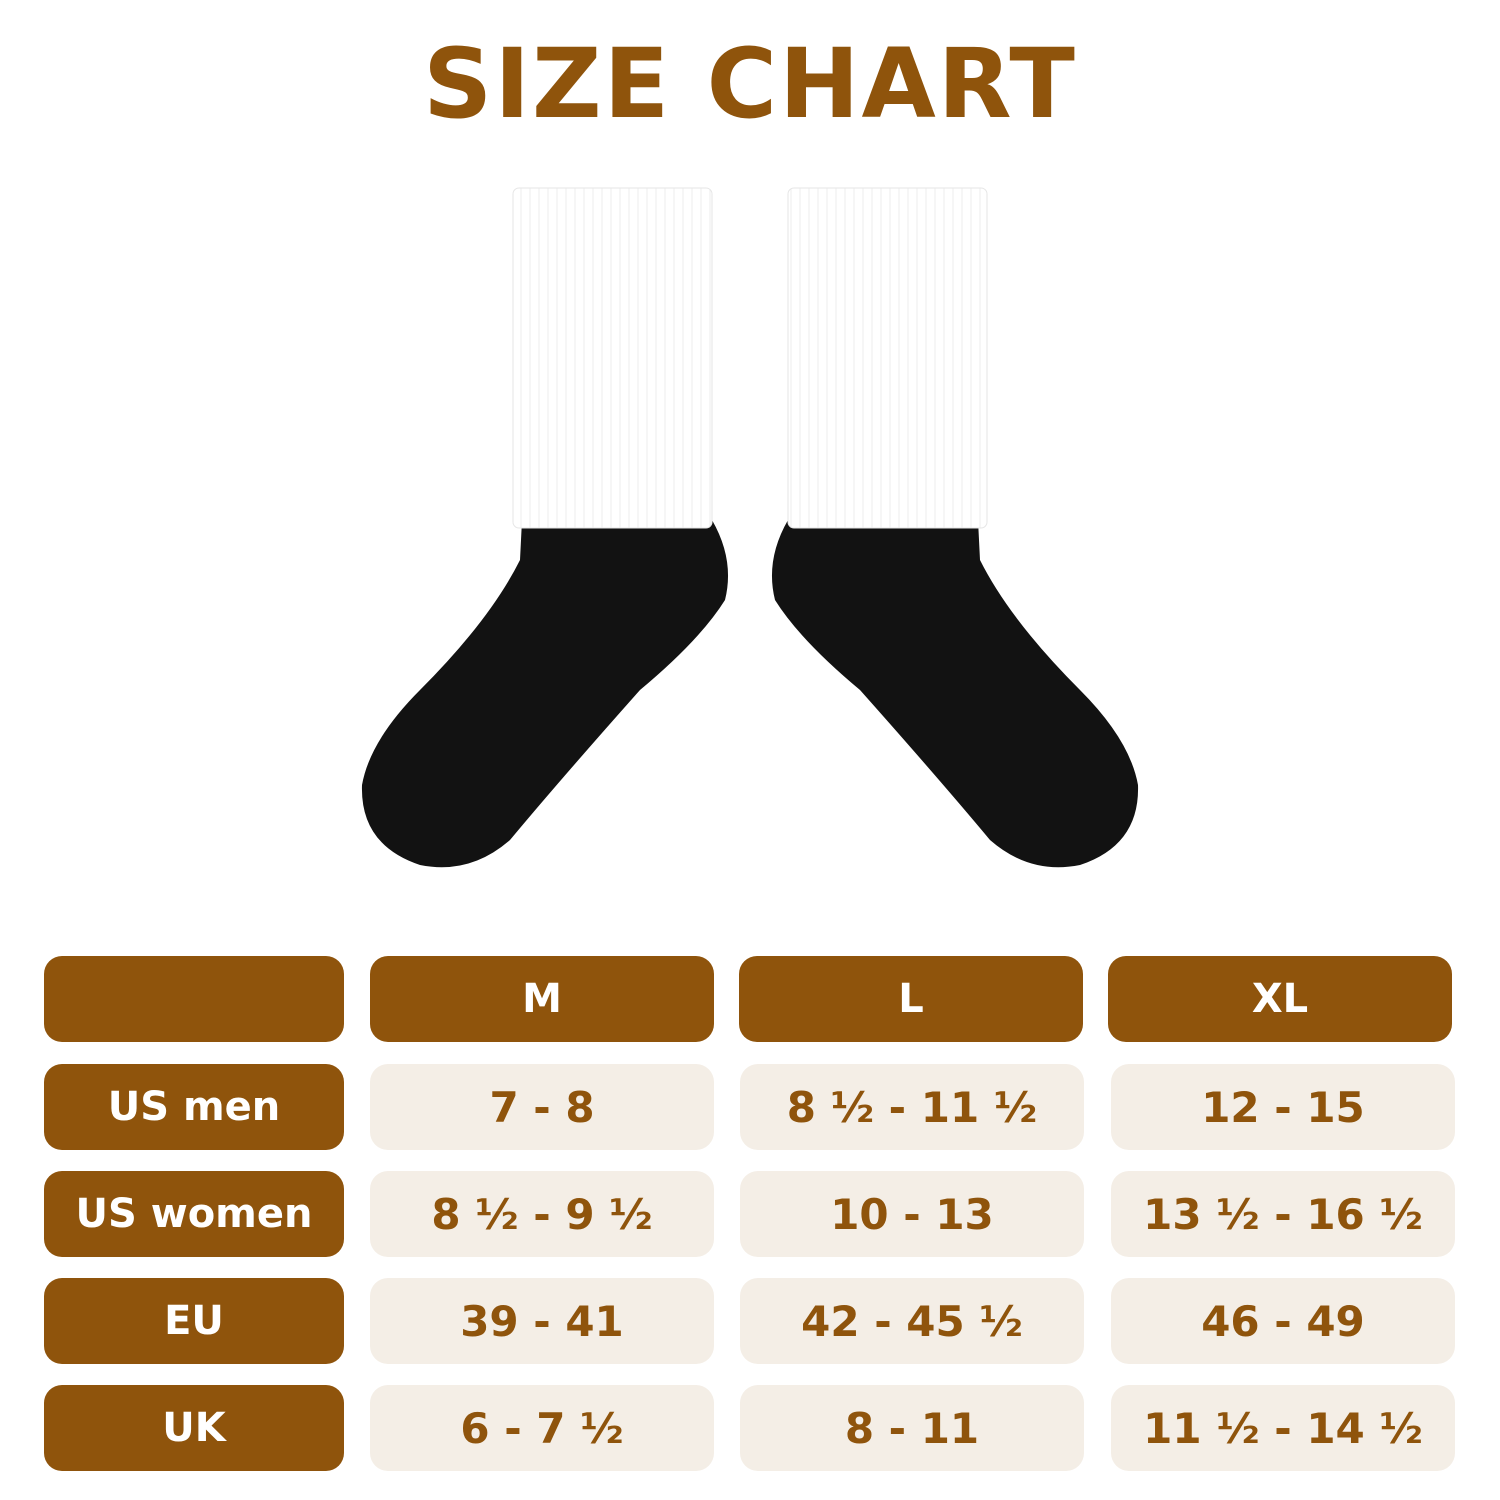 This screenshot has height=1500, width=1500. Describe the element at coordinates (1280, 999) in the screenshot. I see `header-size-xl: XL` at that location.